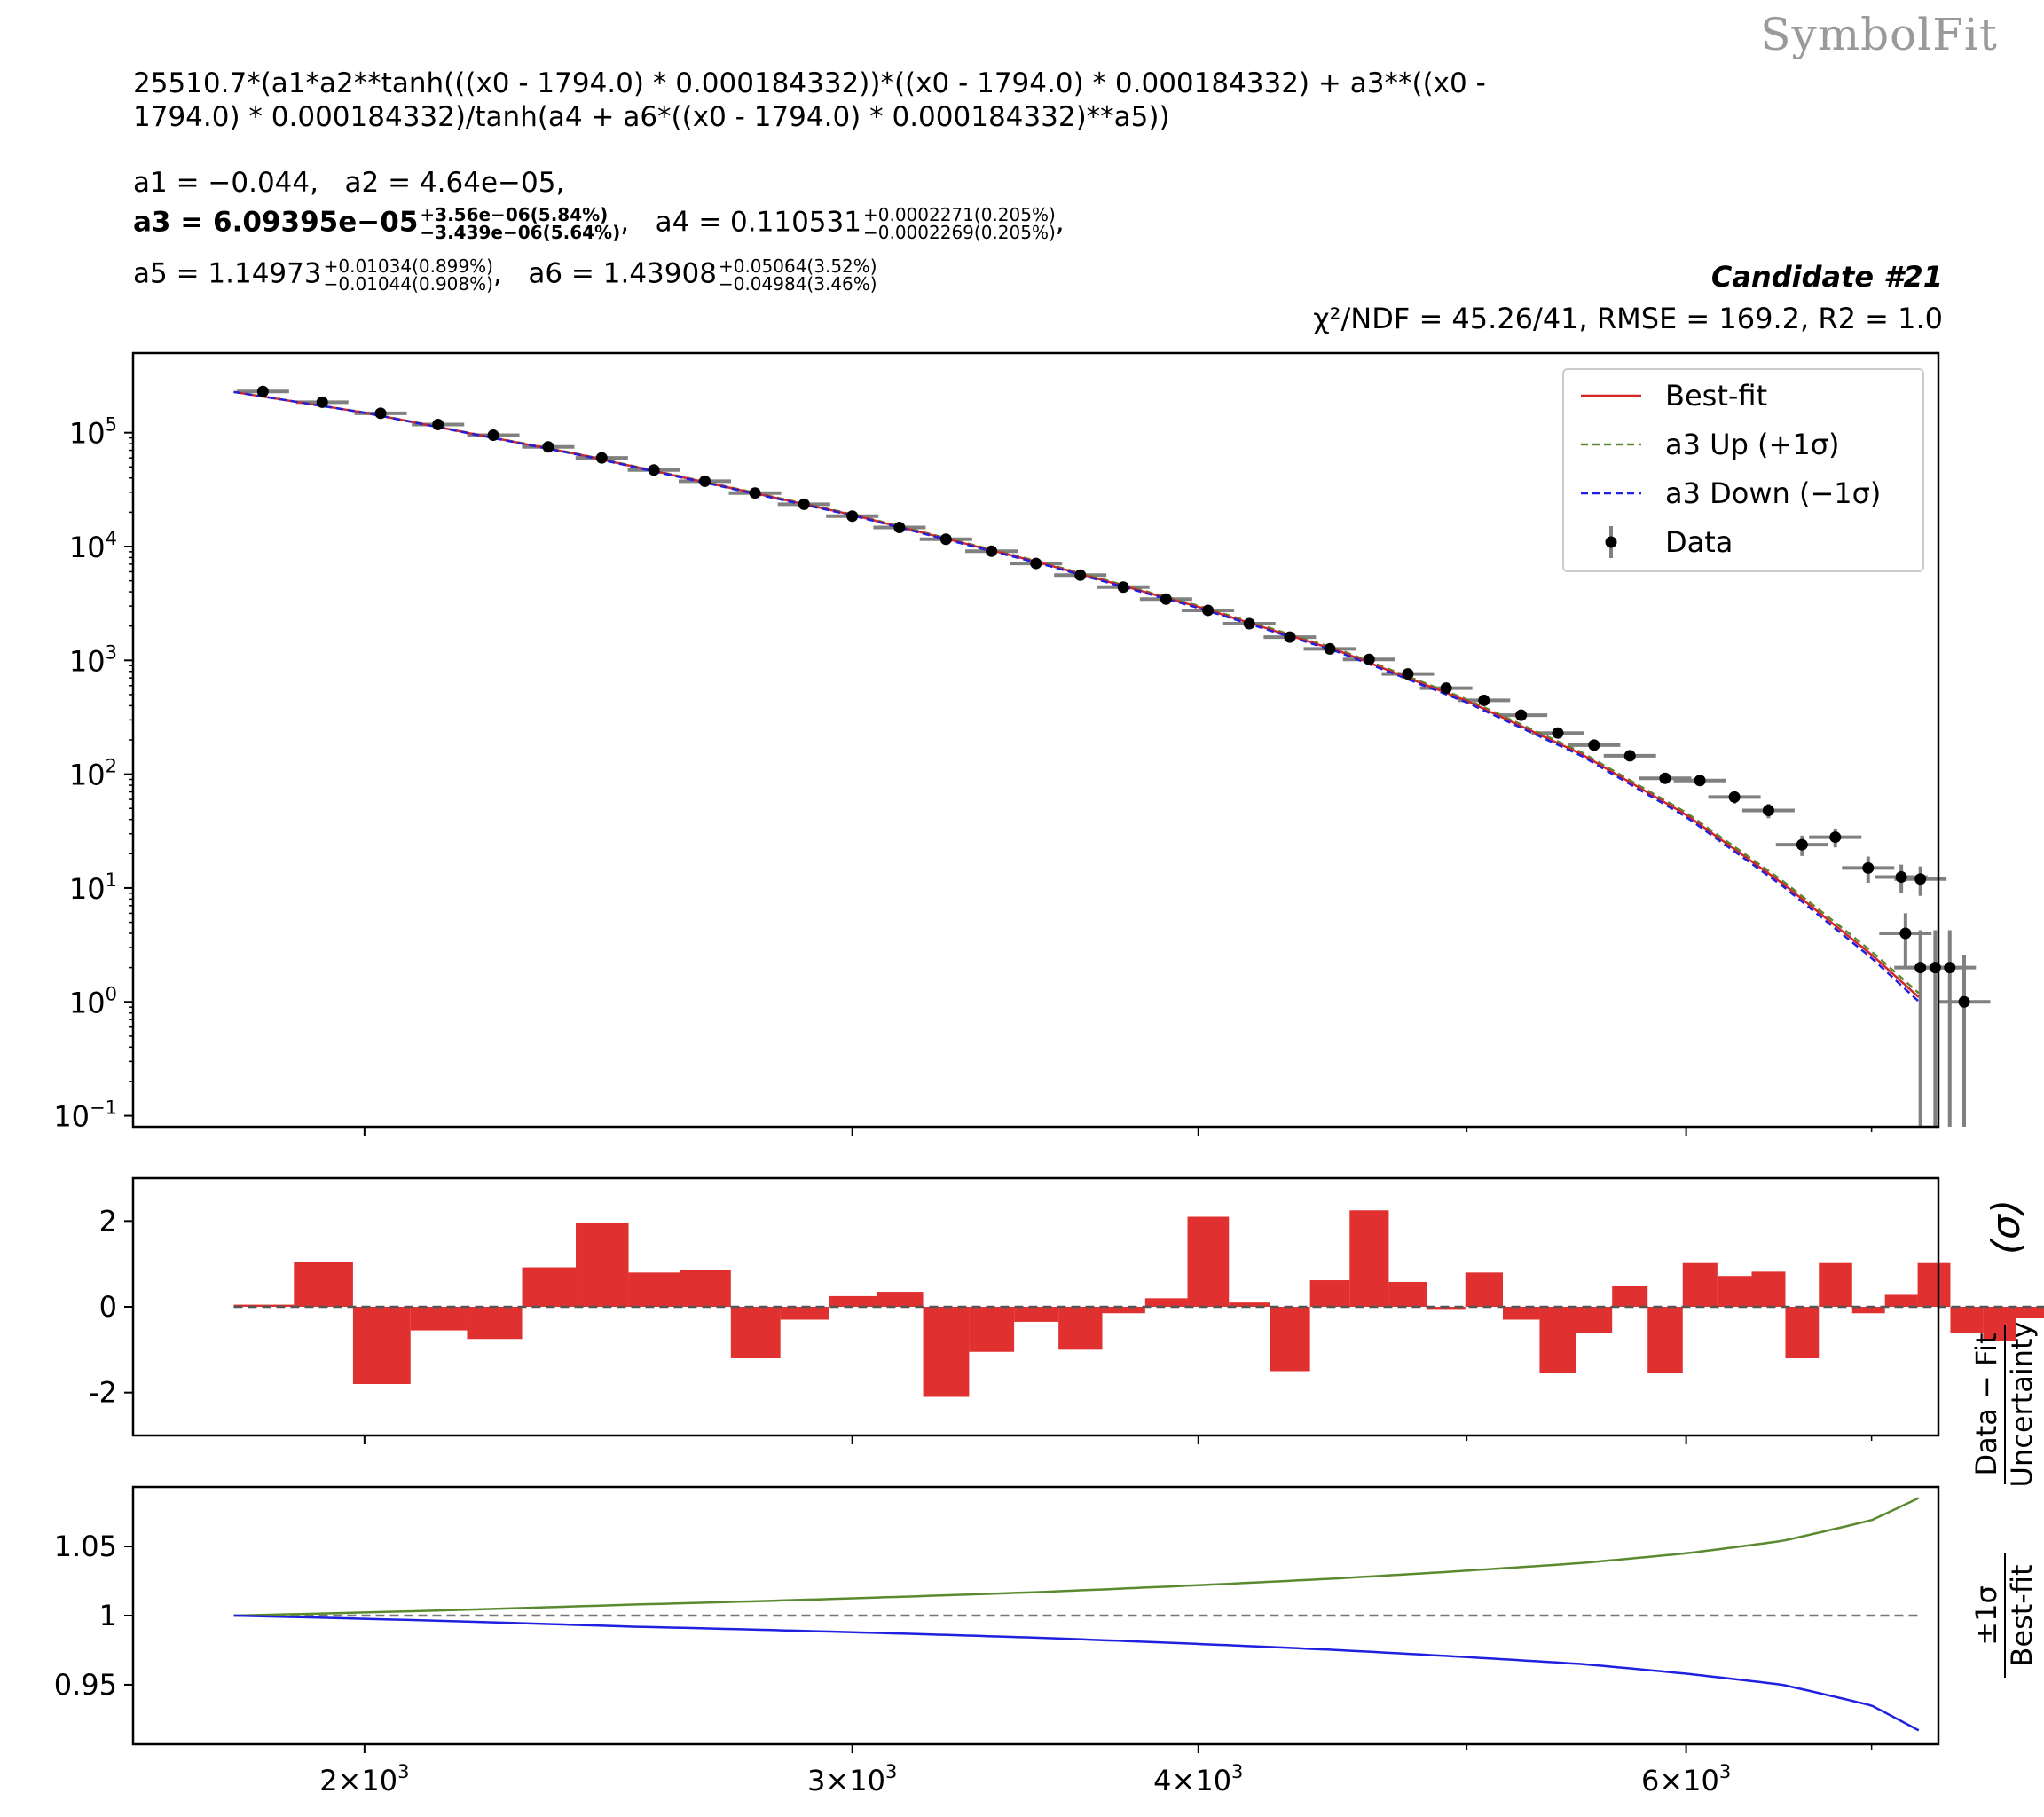 This screenshot has width=2044, height=1817. I want to click on param-a5-up: +0.01034(0.899%), so click(408, 266).